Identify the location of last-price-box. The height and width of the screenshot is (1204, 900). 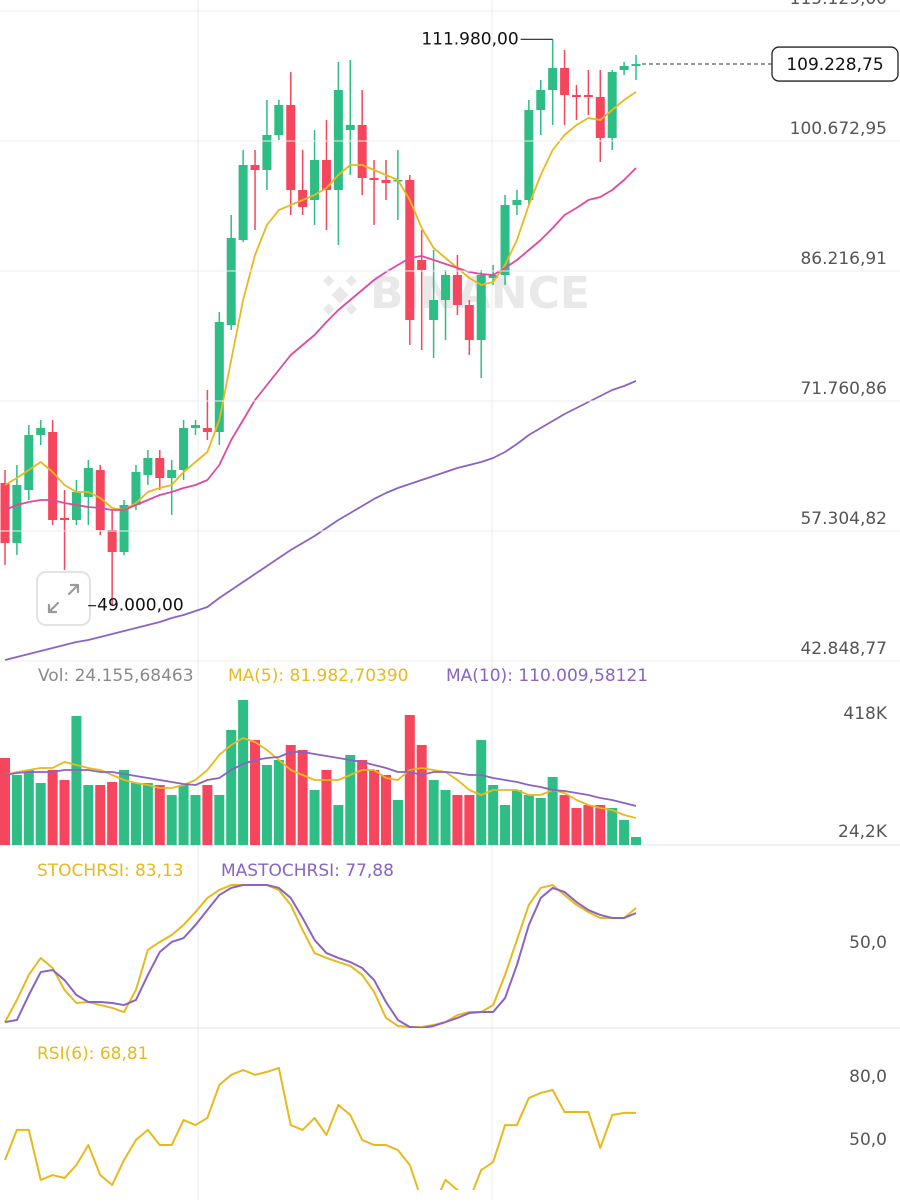
(835, 64).